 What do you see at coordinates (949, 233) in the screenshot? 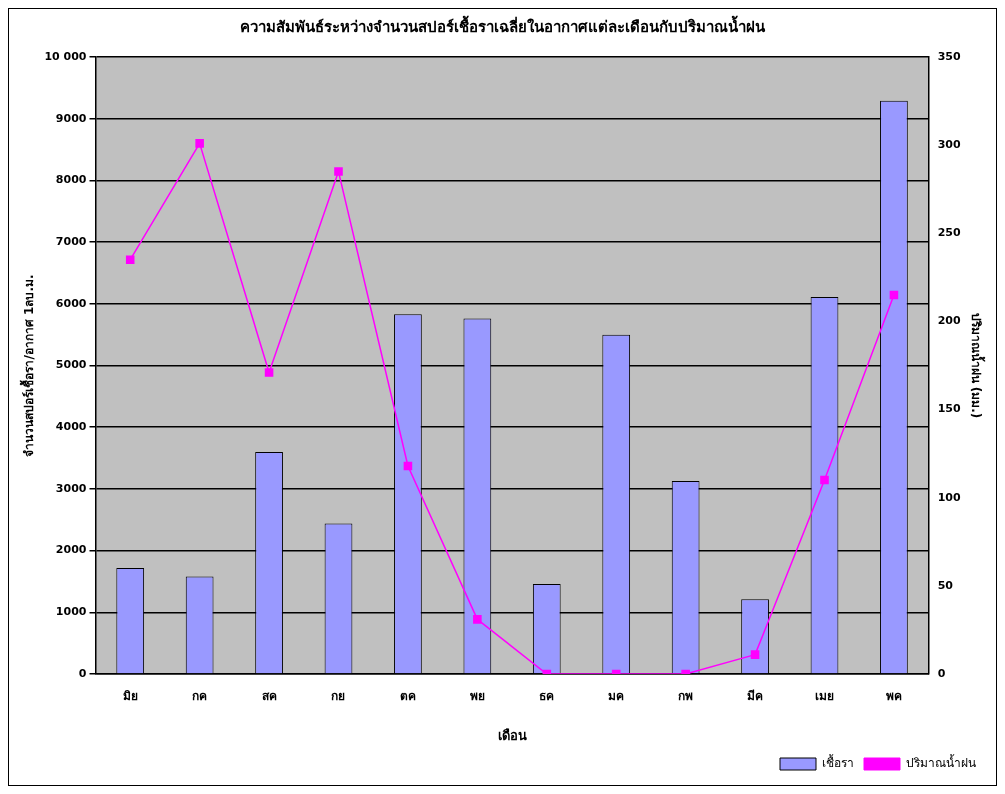
I see `y2-tick-label: 250` at bounding box center [949, 233].